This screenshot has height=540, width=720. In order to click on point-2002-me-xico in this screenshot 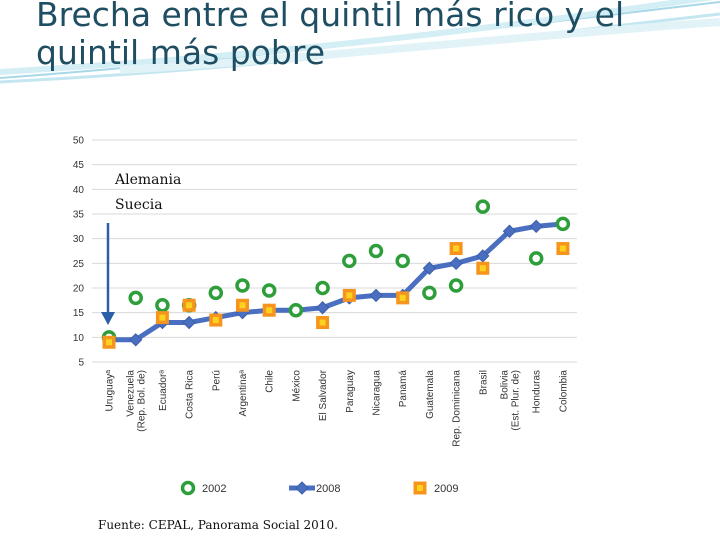, I will do `click(296, 310)`.